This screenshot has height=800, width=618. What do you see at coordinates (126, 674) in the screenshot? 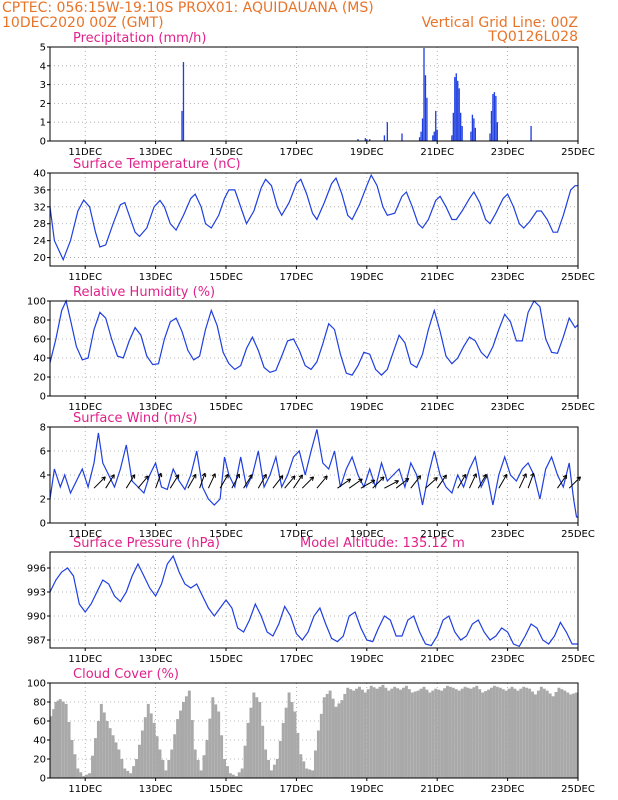
I see `cloud-title: Cloud Cover (%)` at bounding box center [126, 674].